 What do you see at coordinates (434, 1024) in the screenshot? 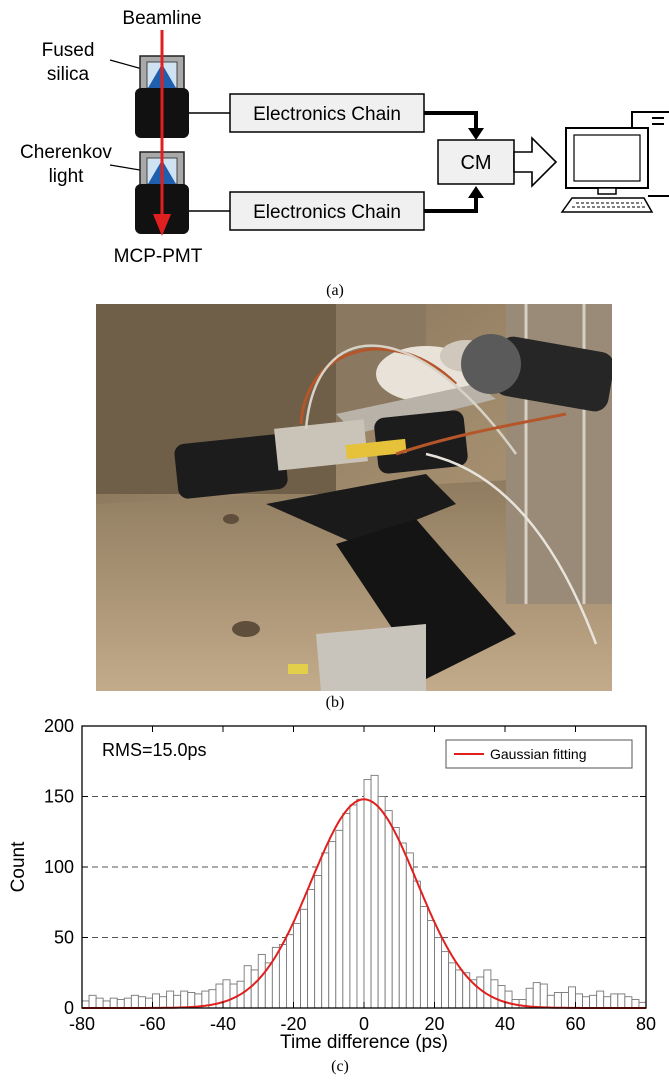
I see `x-tick-label: 20` at bounding box center [434, 1024].